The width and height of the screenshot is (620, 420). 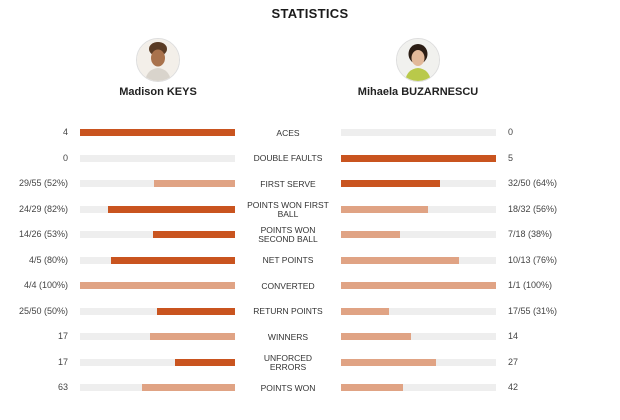 What do you see at coordinates (288, 158) in the screenshot?
I see `stat-label: DOUBLE FAULTS` at bounding box center [288, 158].